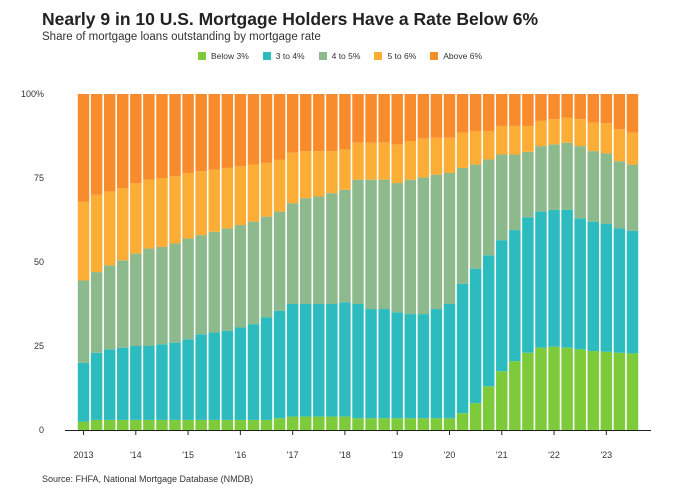 The image size is (680, 495). What do you see at coordinates (402, 56) in the screenshot?
I see `legend-label-5-to-6: 5 to 6%` at bounding box center [402, 56].